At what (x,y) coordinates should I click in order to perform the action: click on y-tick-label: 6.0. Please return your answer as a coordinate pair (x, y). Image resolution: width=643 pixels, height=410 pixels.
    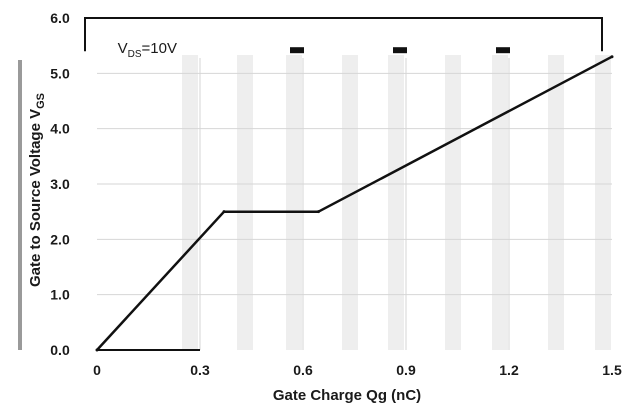
    Looking at the image, I should click on (60, 18).